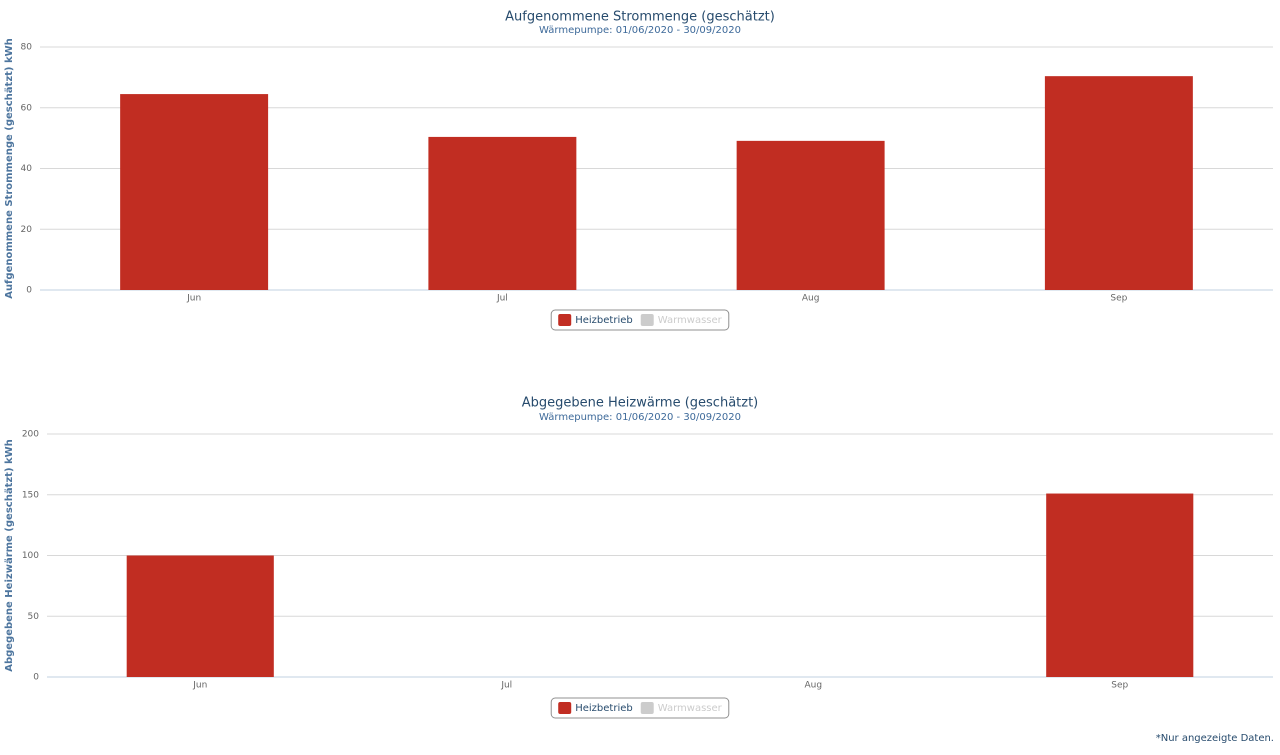  I want to click on footnote: *Nur angezeigte Daten., so click(1215, 738).